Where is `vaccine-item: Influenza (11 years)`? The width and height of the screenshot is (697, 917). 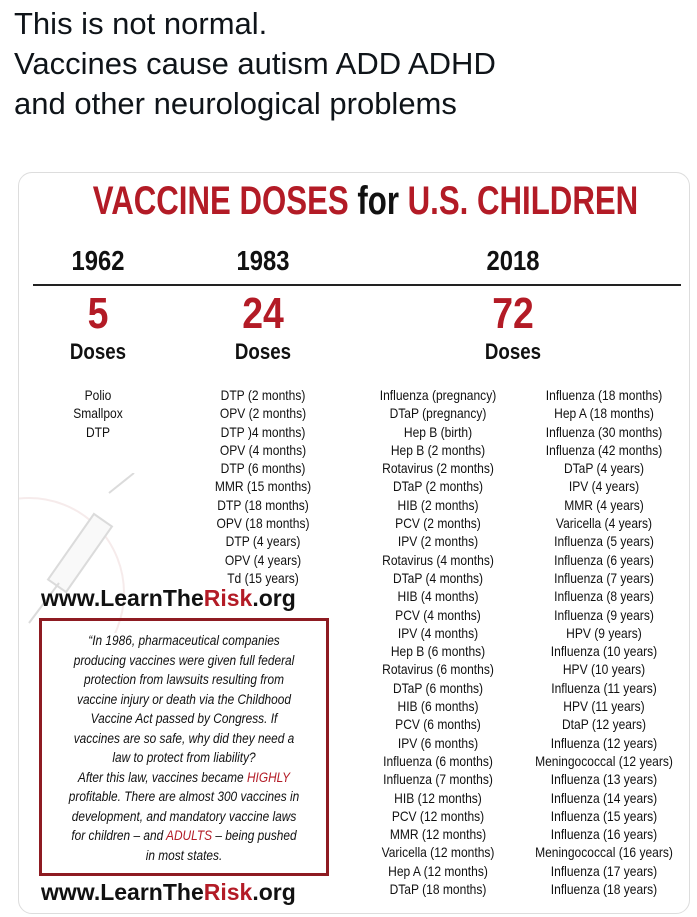 vaccine-item: Influenza (11 years) is located at coordinates (604, 687).